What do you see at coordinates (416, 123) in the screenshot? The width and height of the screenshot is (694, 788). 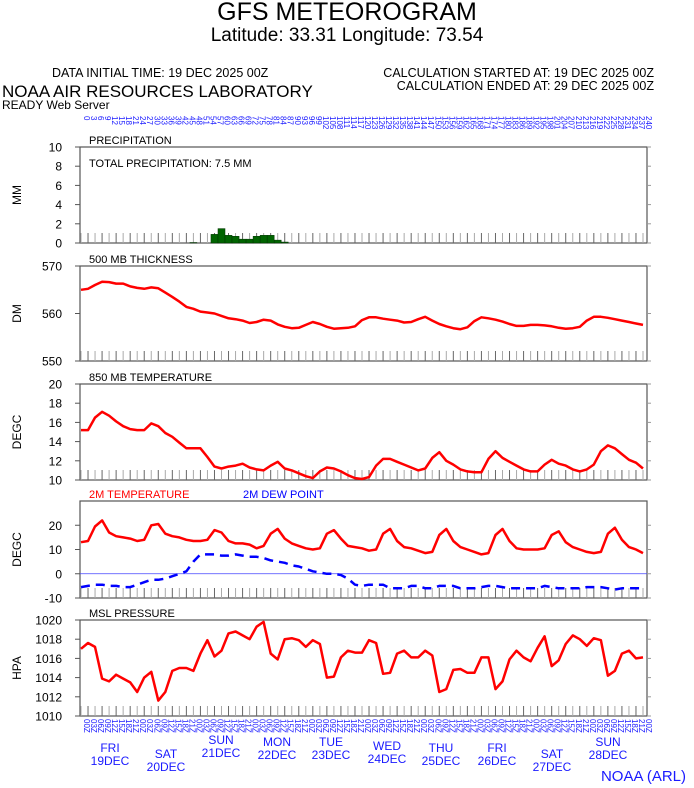 I see `forecast-hour-label: 141` at bounding box center [416, 123].